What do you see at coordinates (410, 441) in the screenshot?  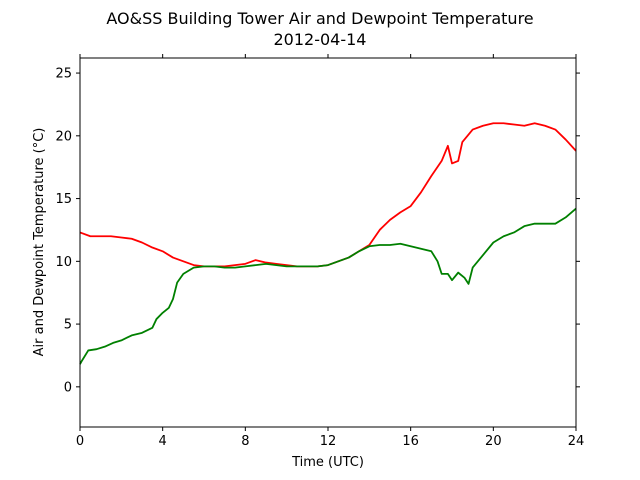 I see `x-tick-label-4: 16` at bounding box center [410, 441].